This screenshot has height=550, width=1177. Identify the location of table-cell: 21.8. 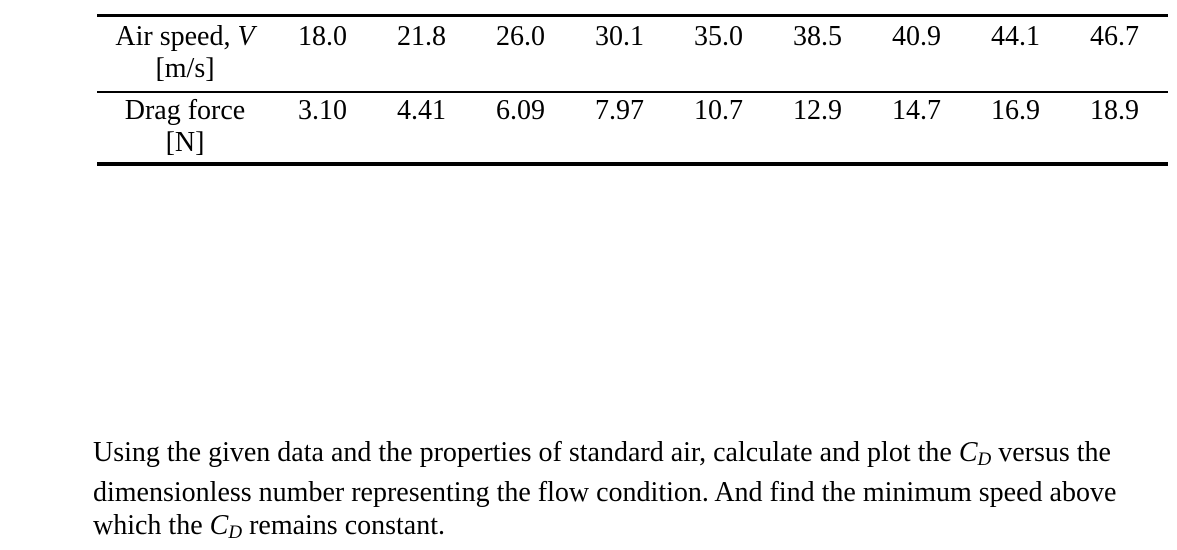
(421, 36).